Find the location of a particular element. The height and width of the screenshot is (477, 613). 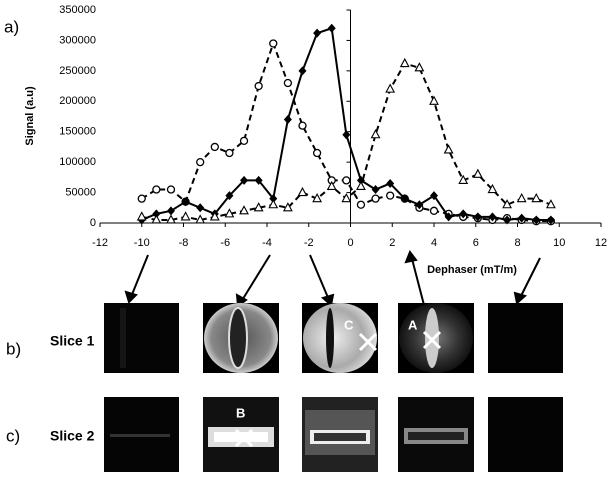

panel-label: a) is located at coordinates (11, 26).